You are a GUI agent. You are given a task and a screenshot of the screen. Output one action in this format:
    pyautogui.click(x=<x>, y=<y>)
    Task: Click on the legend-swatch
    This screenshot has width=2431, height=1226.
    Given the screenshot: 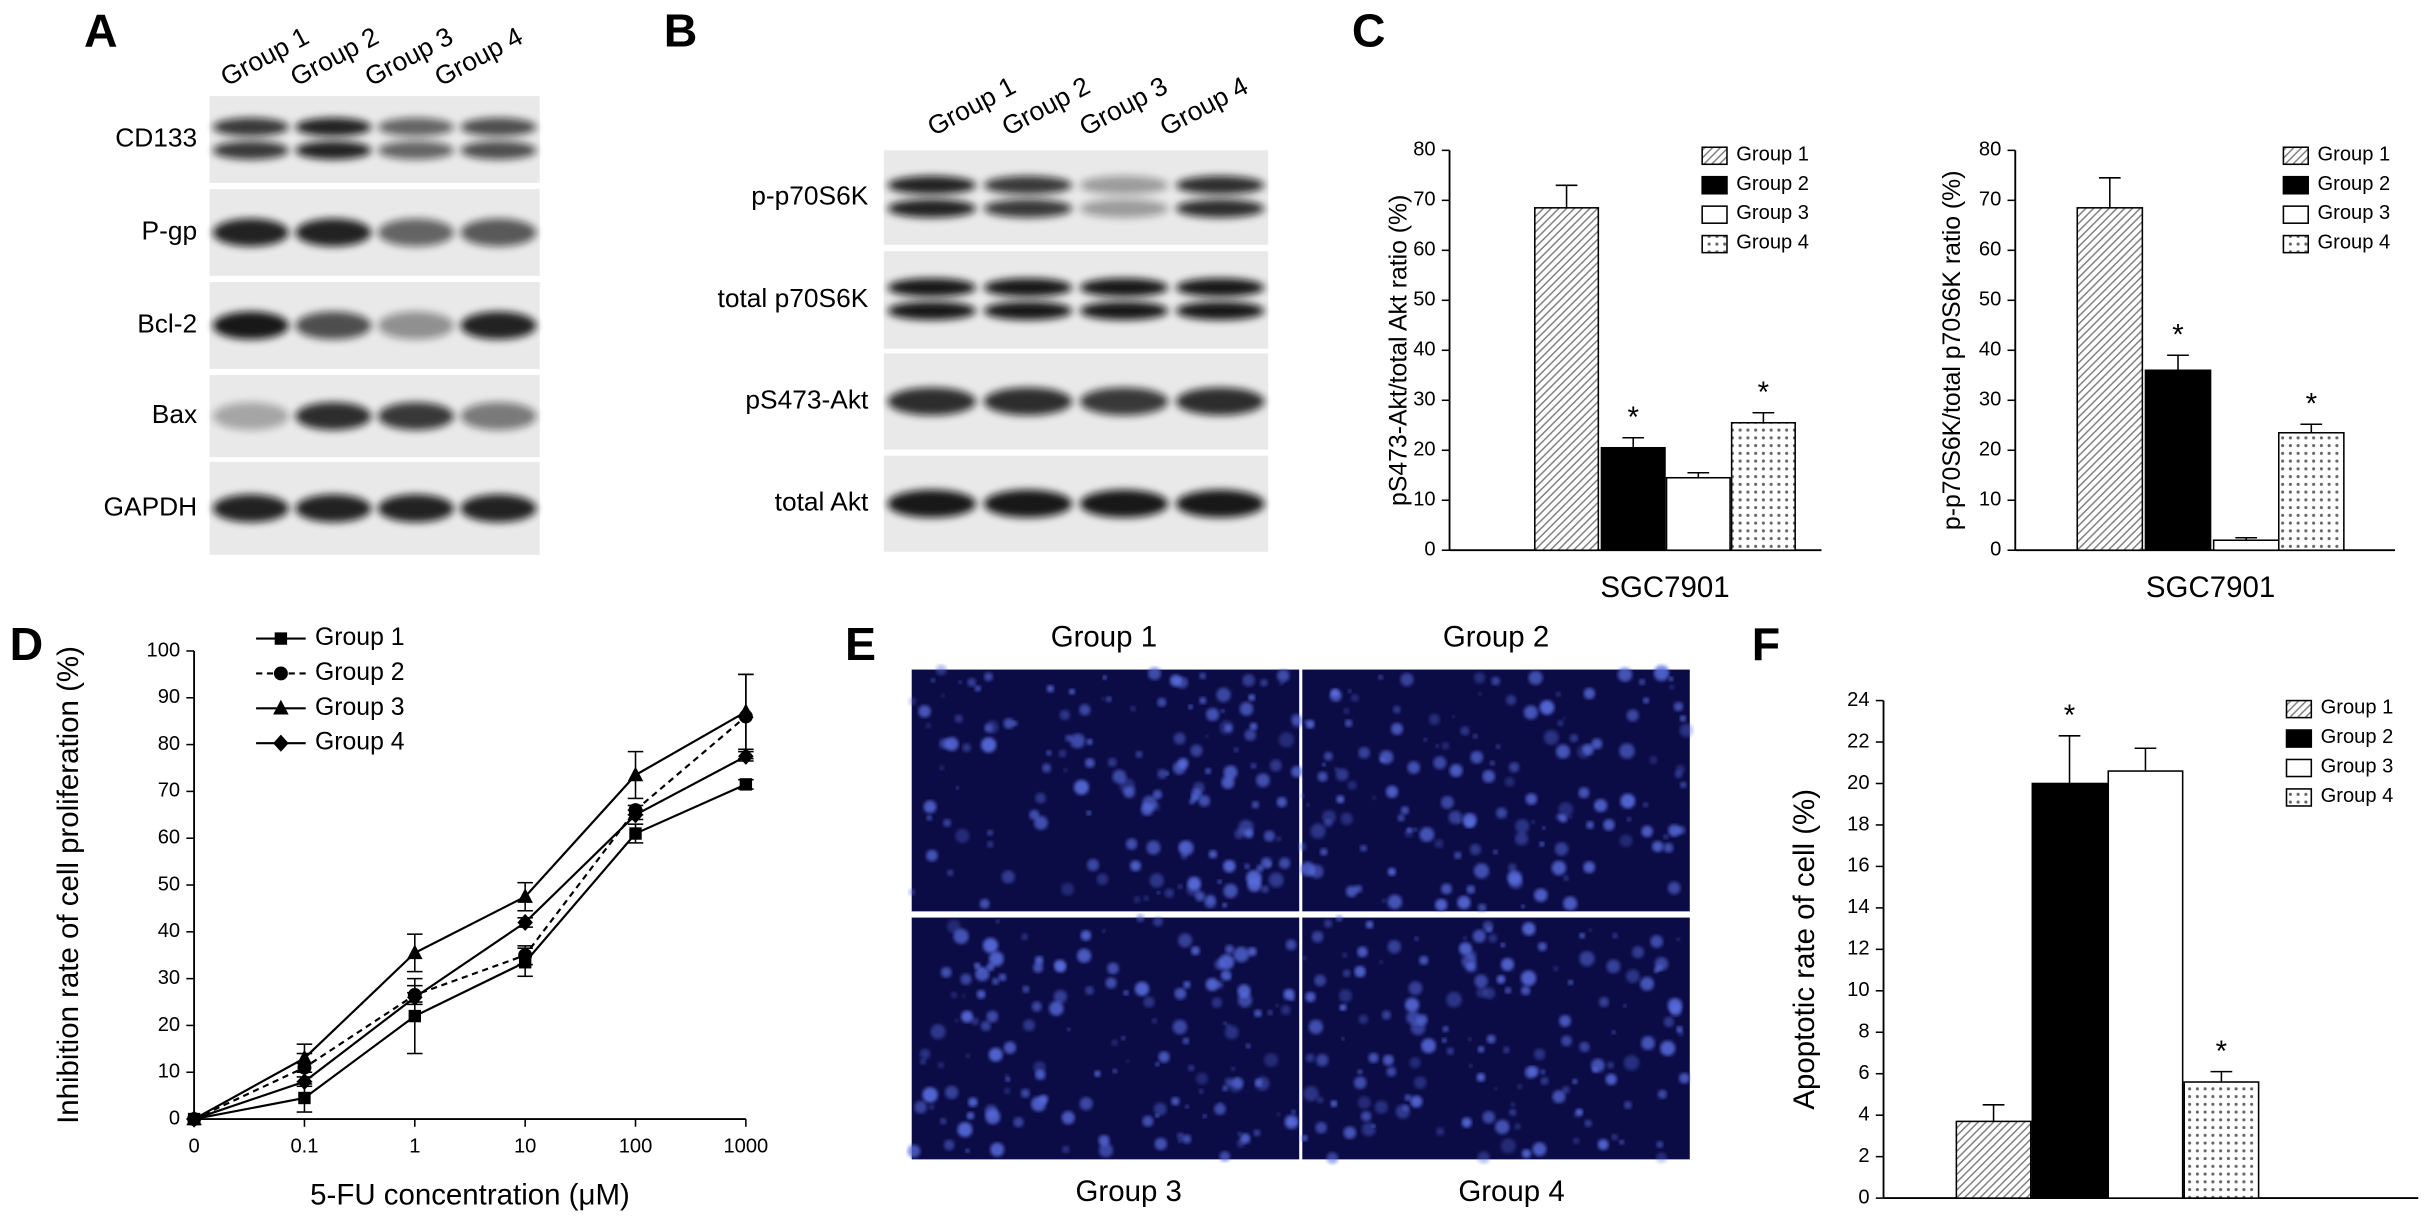 What is the action you would take?
    pyautogui.click(x=2299, y=738)
    